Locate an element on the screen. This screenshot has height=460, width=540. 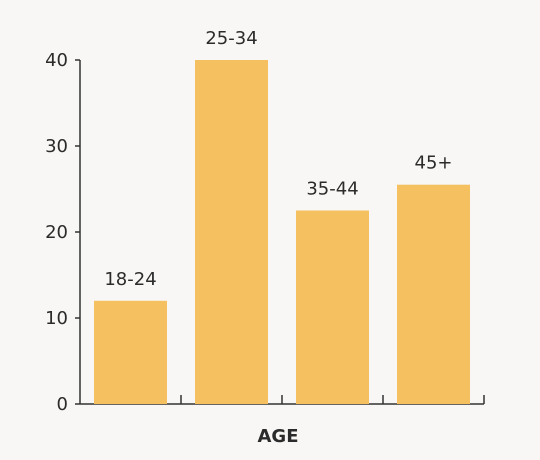
y-tick-label: 0 is located at coordinates (62, 404).